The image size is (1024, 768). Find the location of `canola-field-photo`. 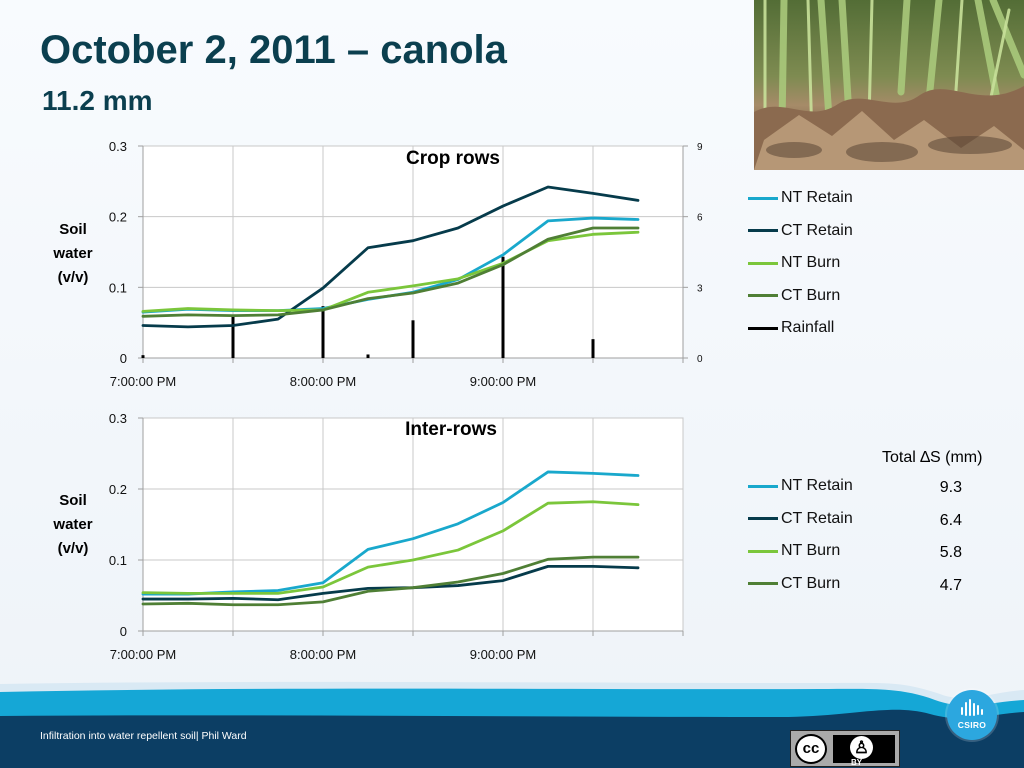

canola-field-photo is located at coordinates (889, 85).